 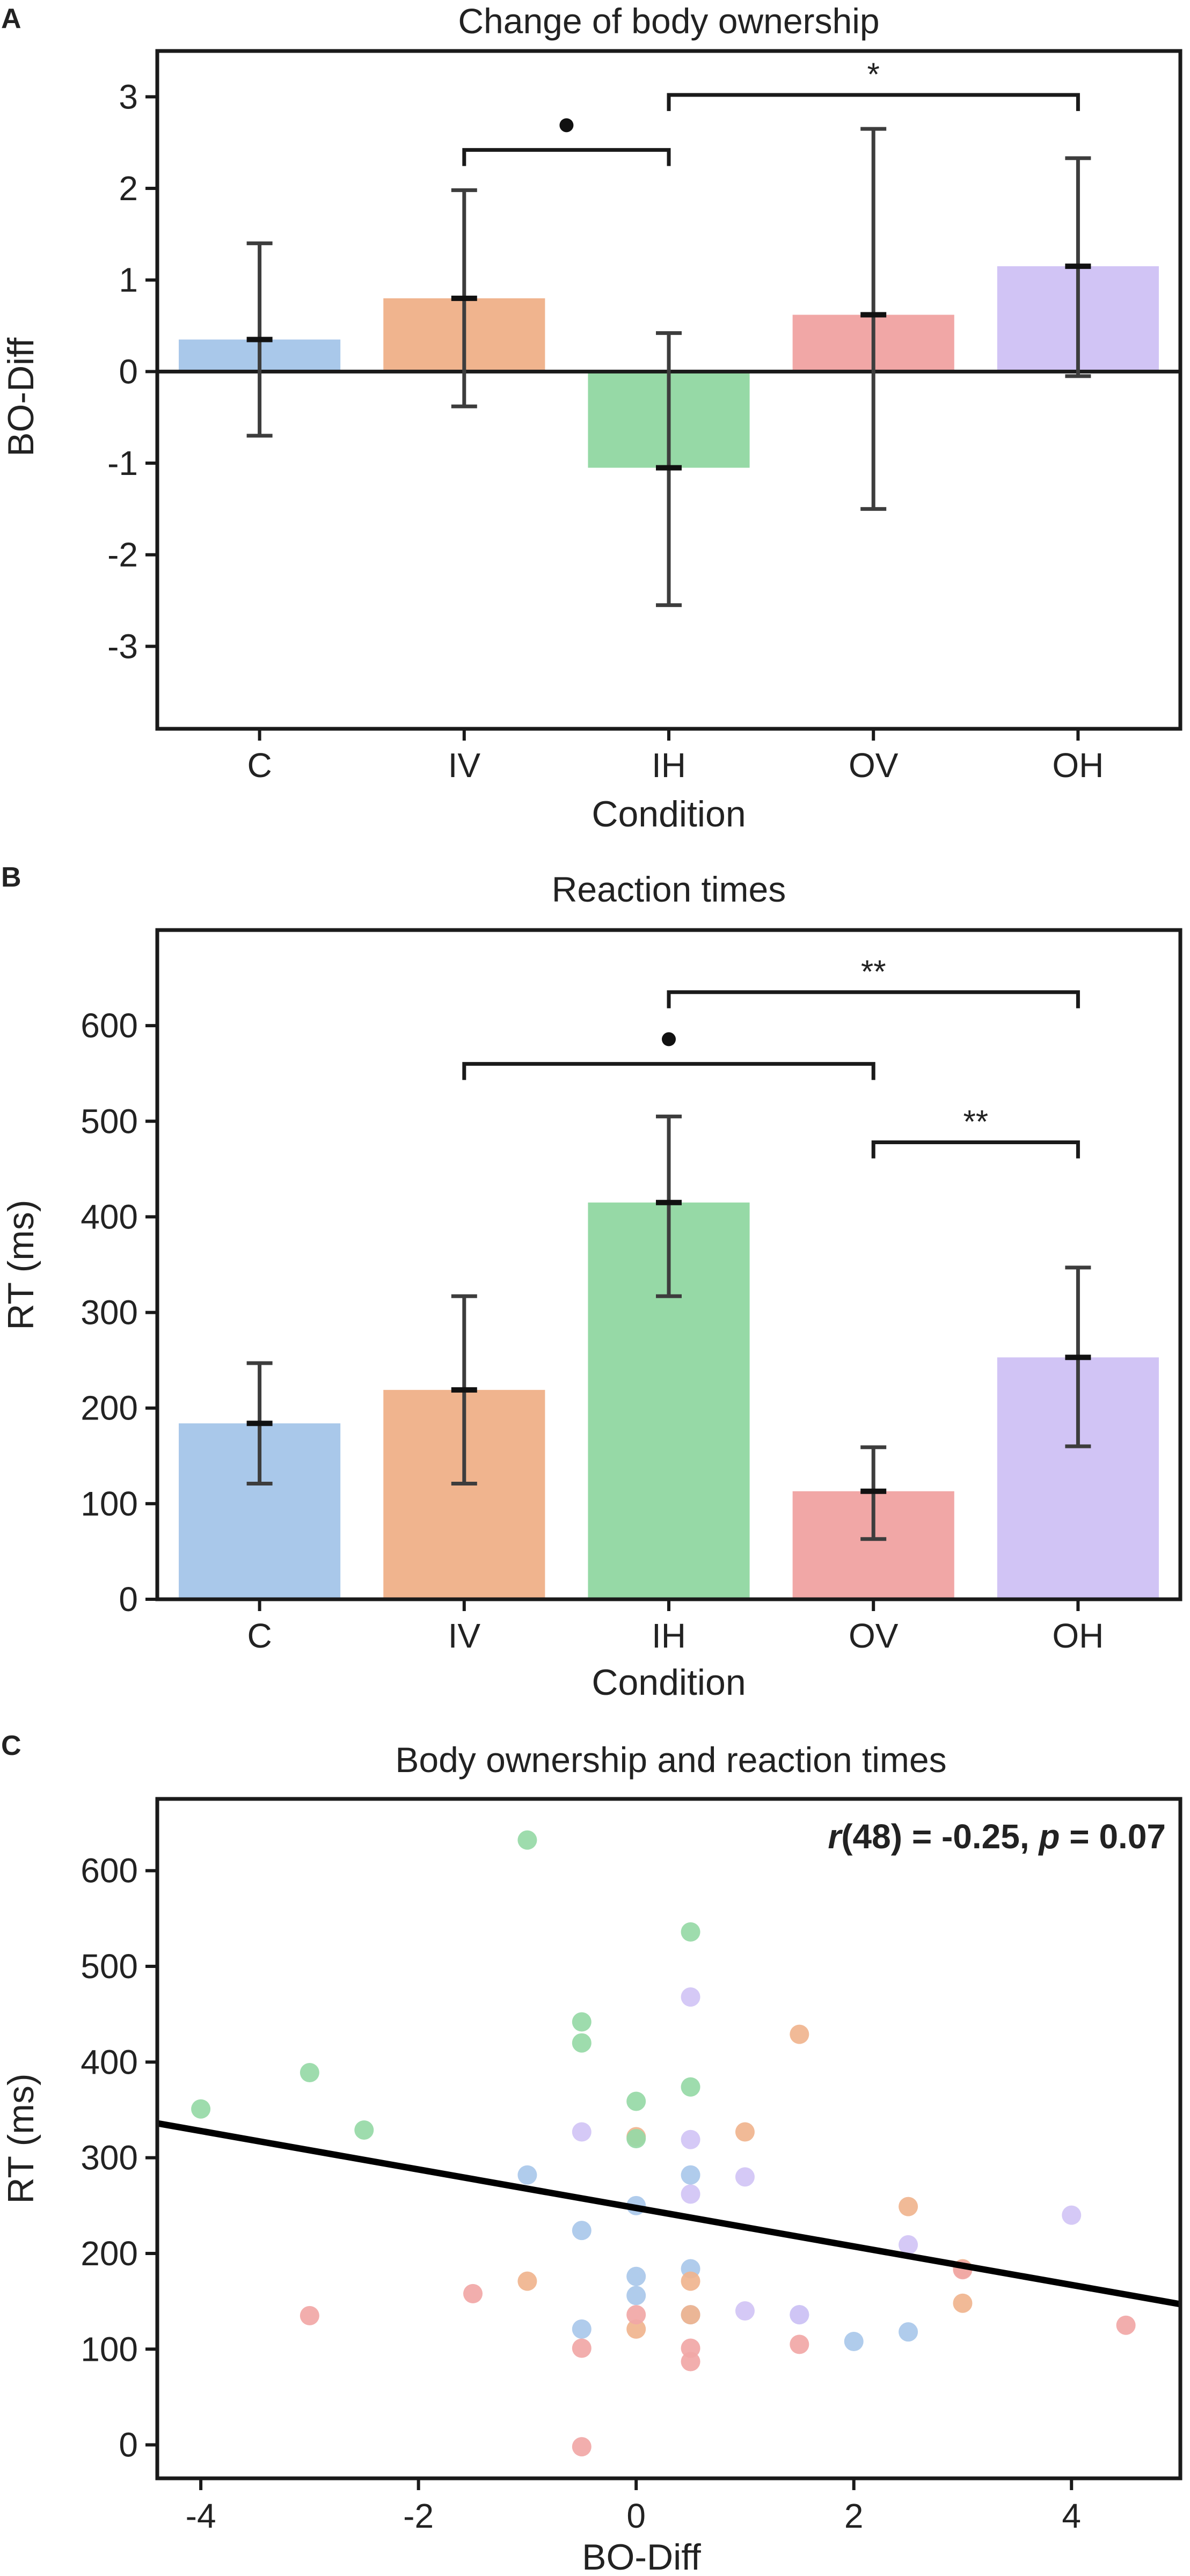 I want to click on significance-label: **, so click(x=873, y=972).